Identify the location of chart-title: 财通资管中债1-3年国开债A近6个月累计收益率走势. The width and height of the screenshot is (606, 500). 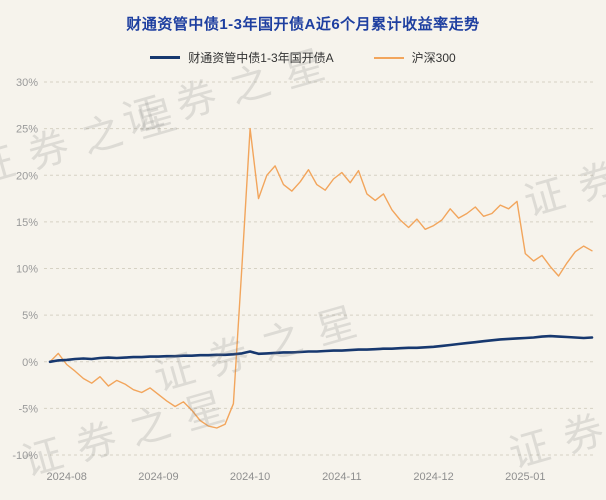
(303, 24).